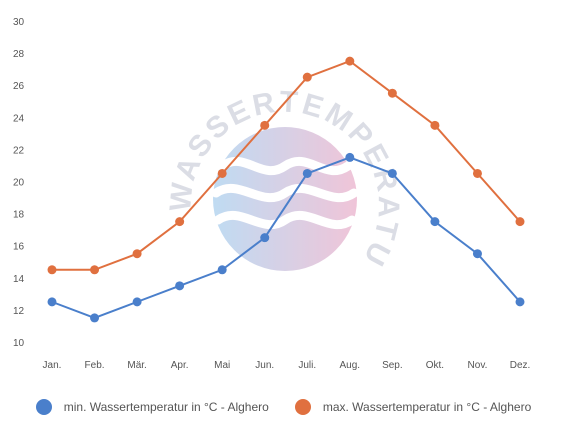  I want to click on y-tick-label: 26, so click(19, 86).